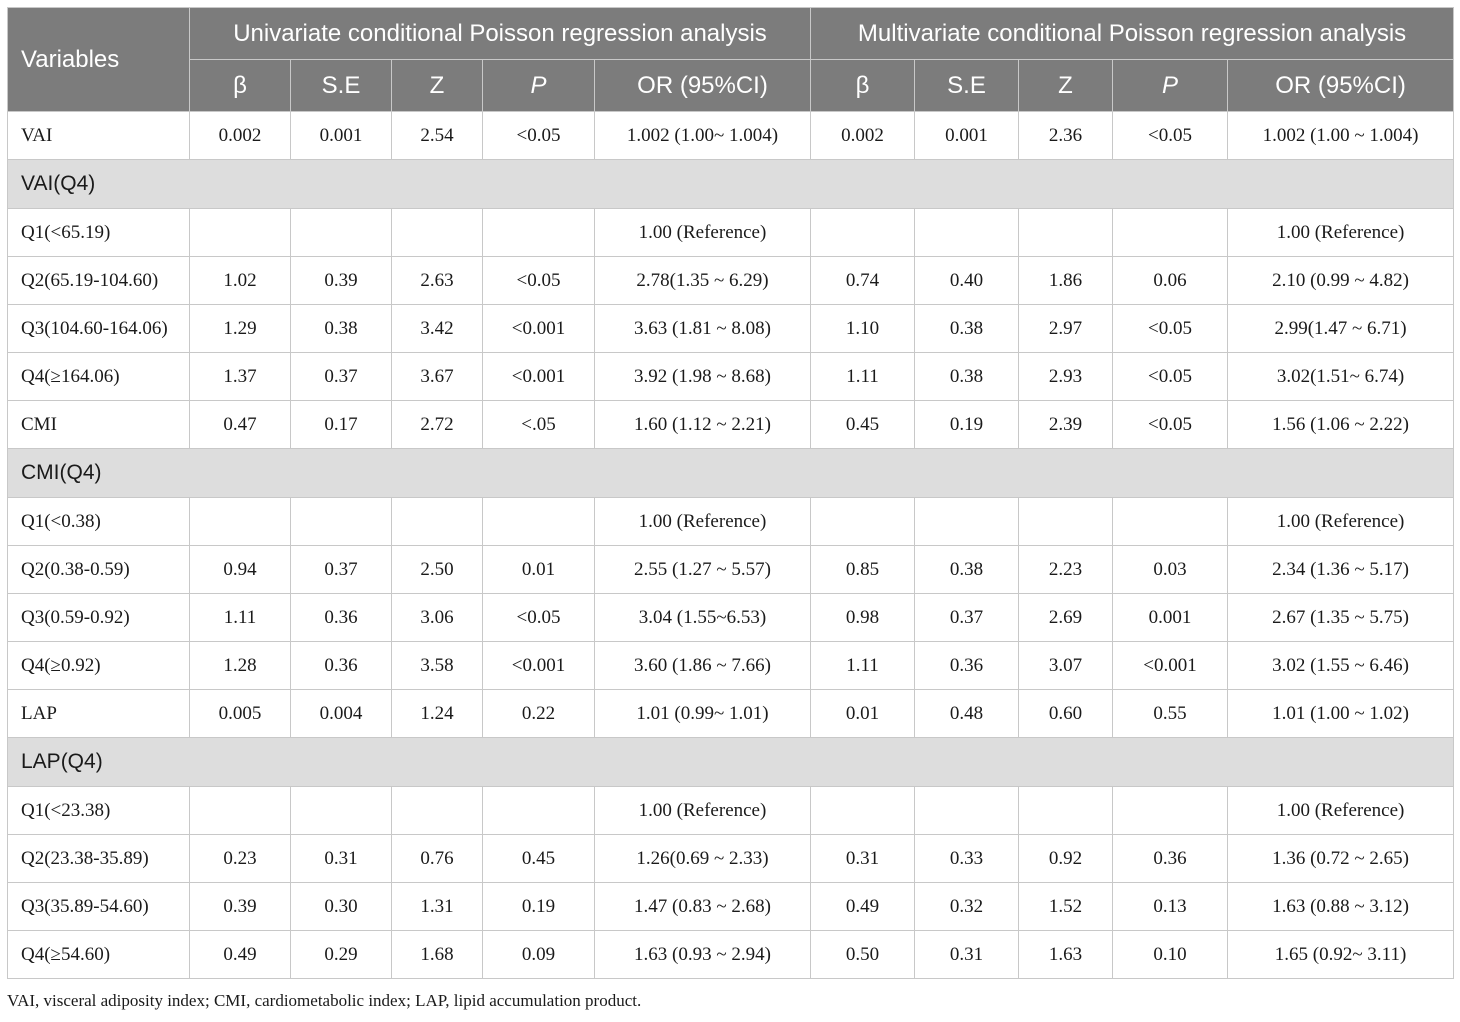 The image size is (1460, 1022). What do you see at coordinates (341, 906) in the screenshot?
I see `table-cell: 0.30` at bounding box center [341, 906].